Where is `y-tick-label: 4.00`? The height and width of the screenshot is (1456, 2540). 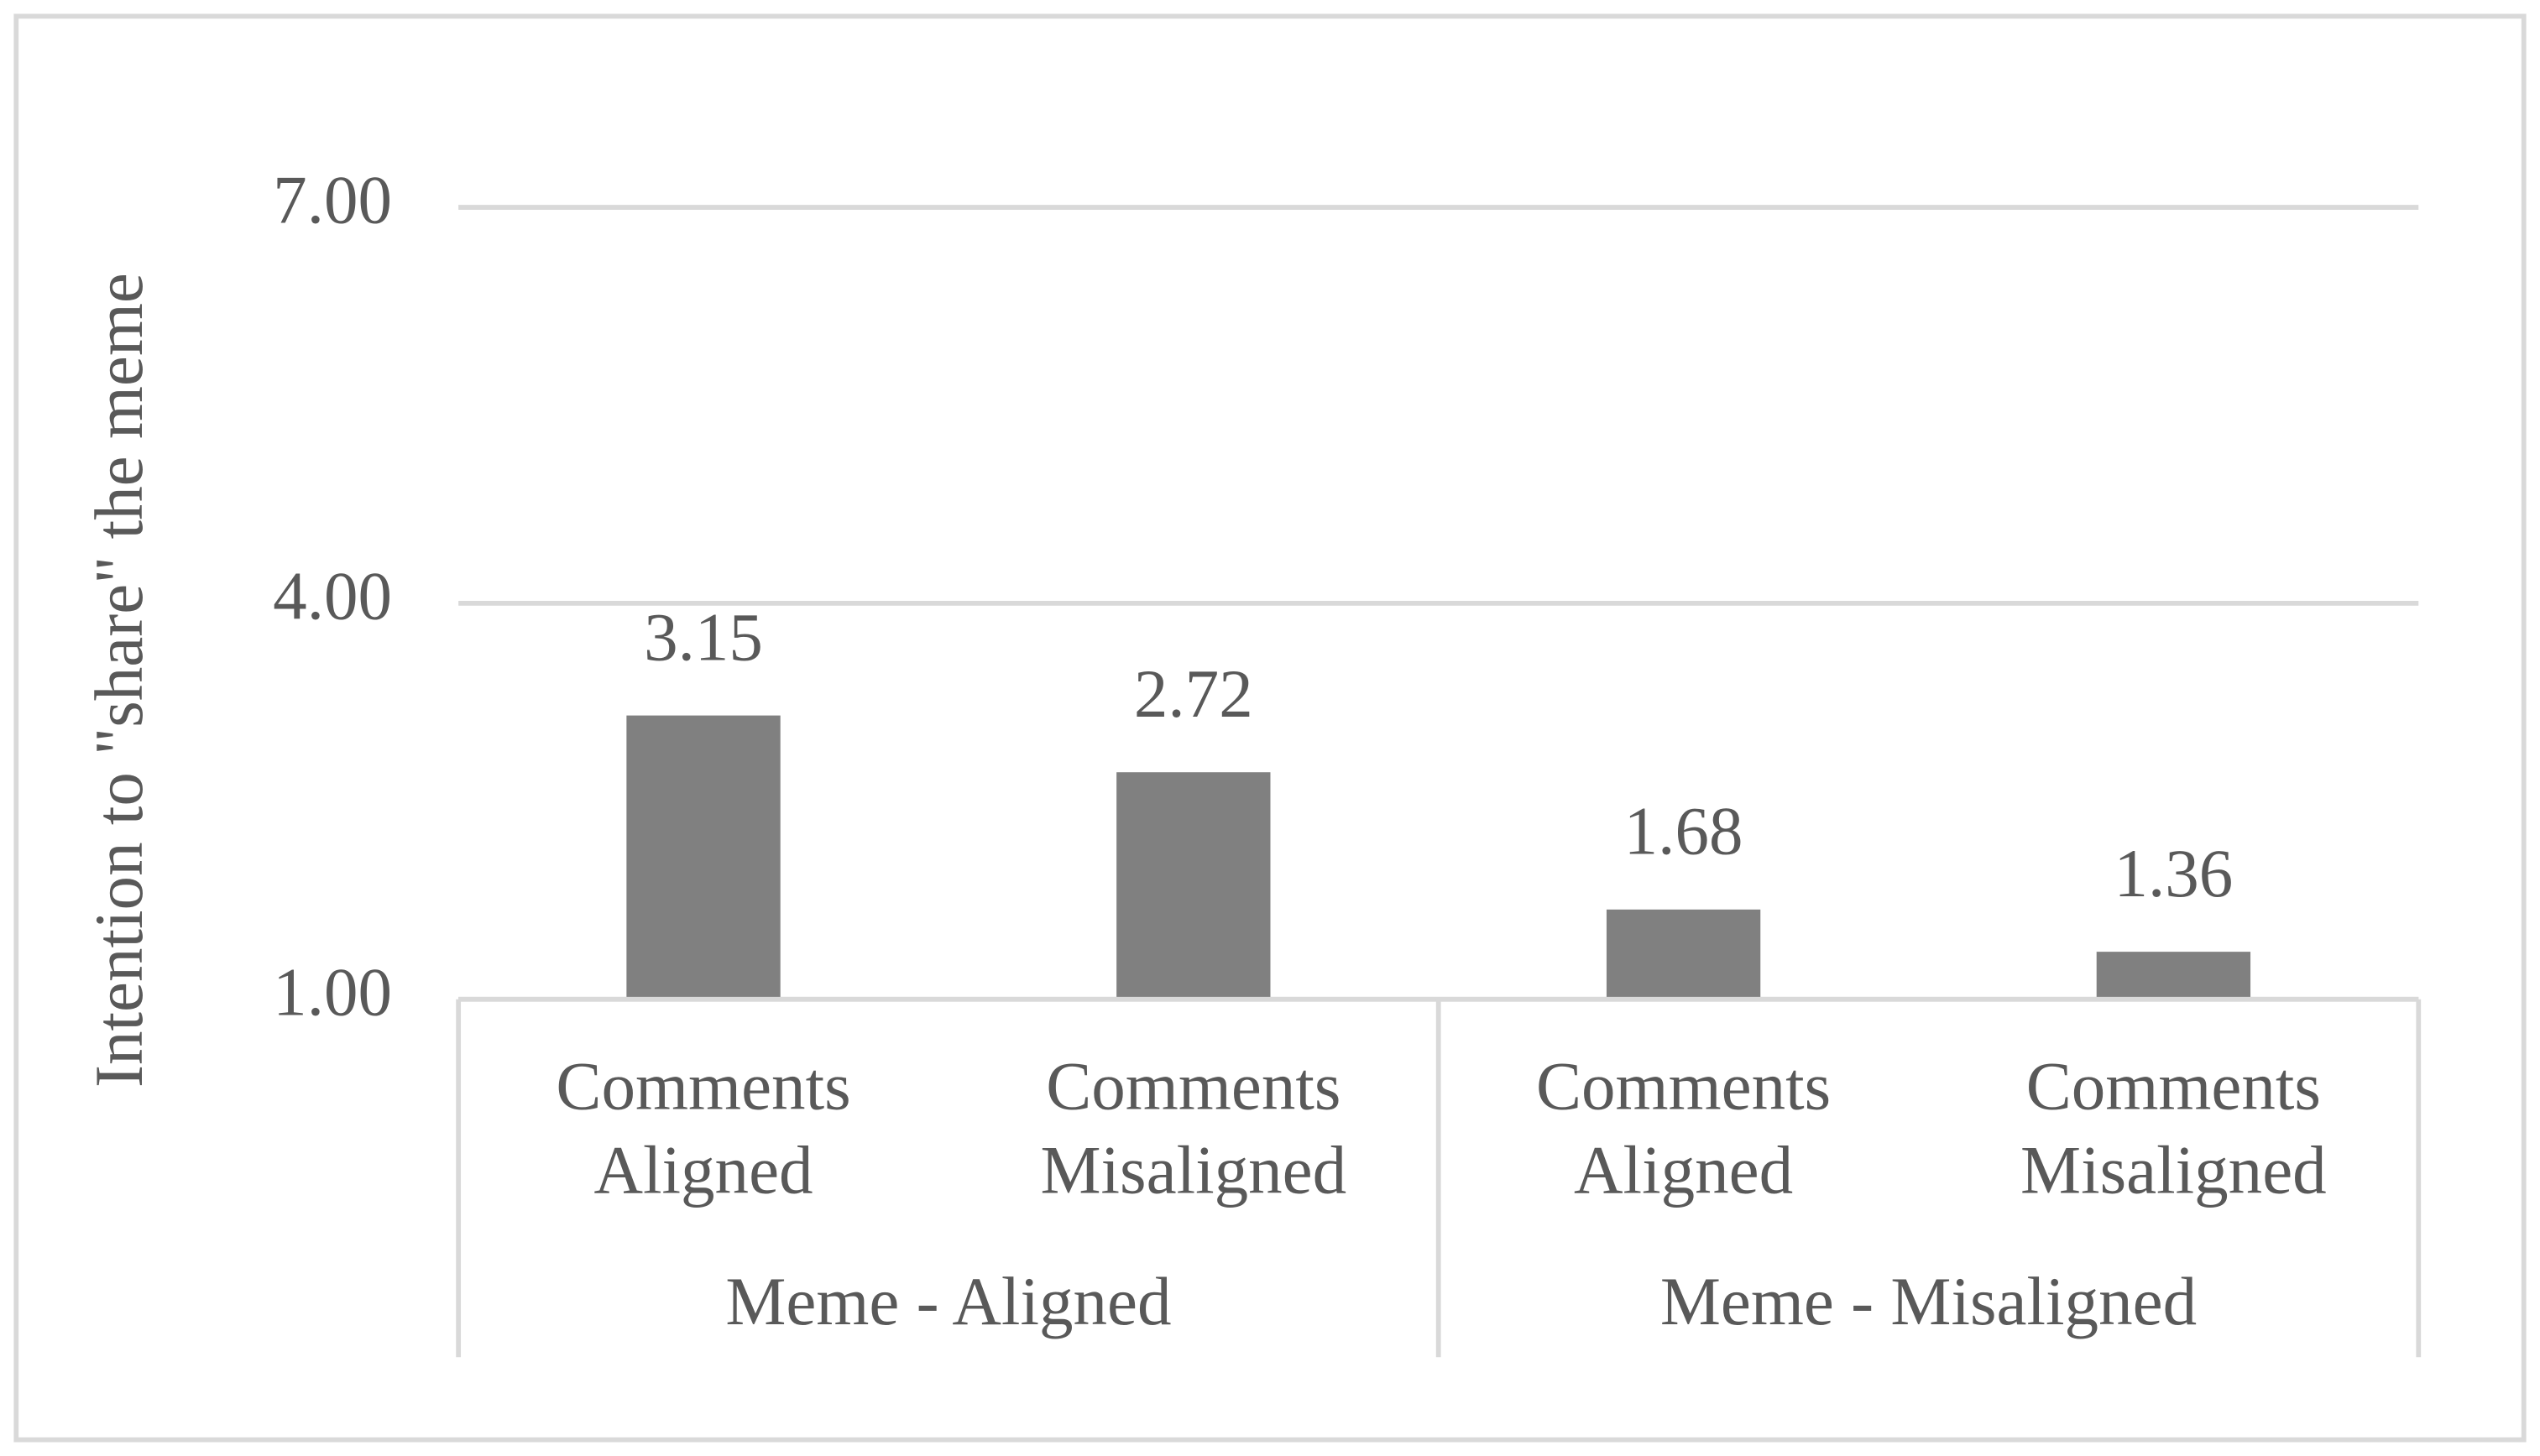 y-tick-label: 4.00 is located at coordinates (332, 596).